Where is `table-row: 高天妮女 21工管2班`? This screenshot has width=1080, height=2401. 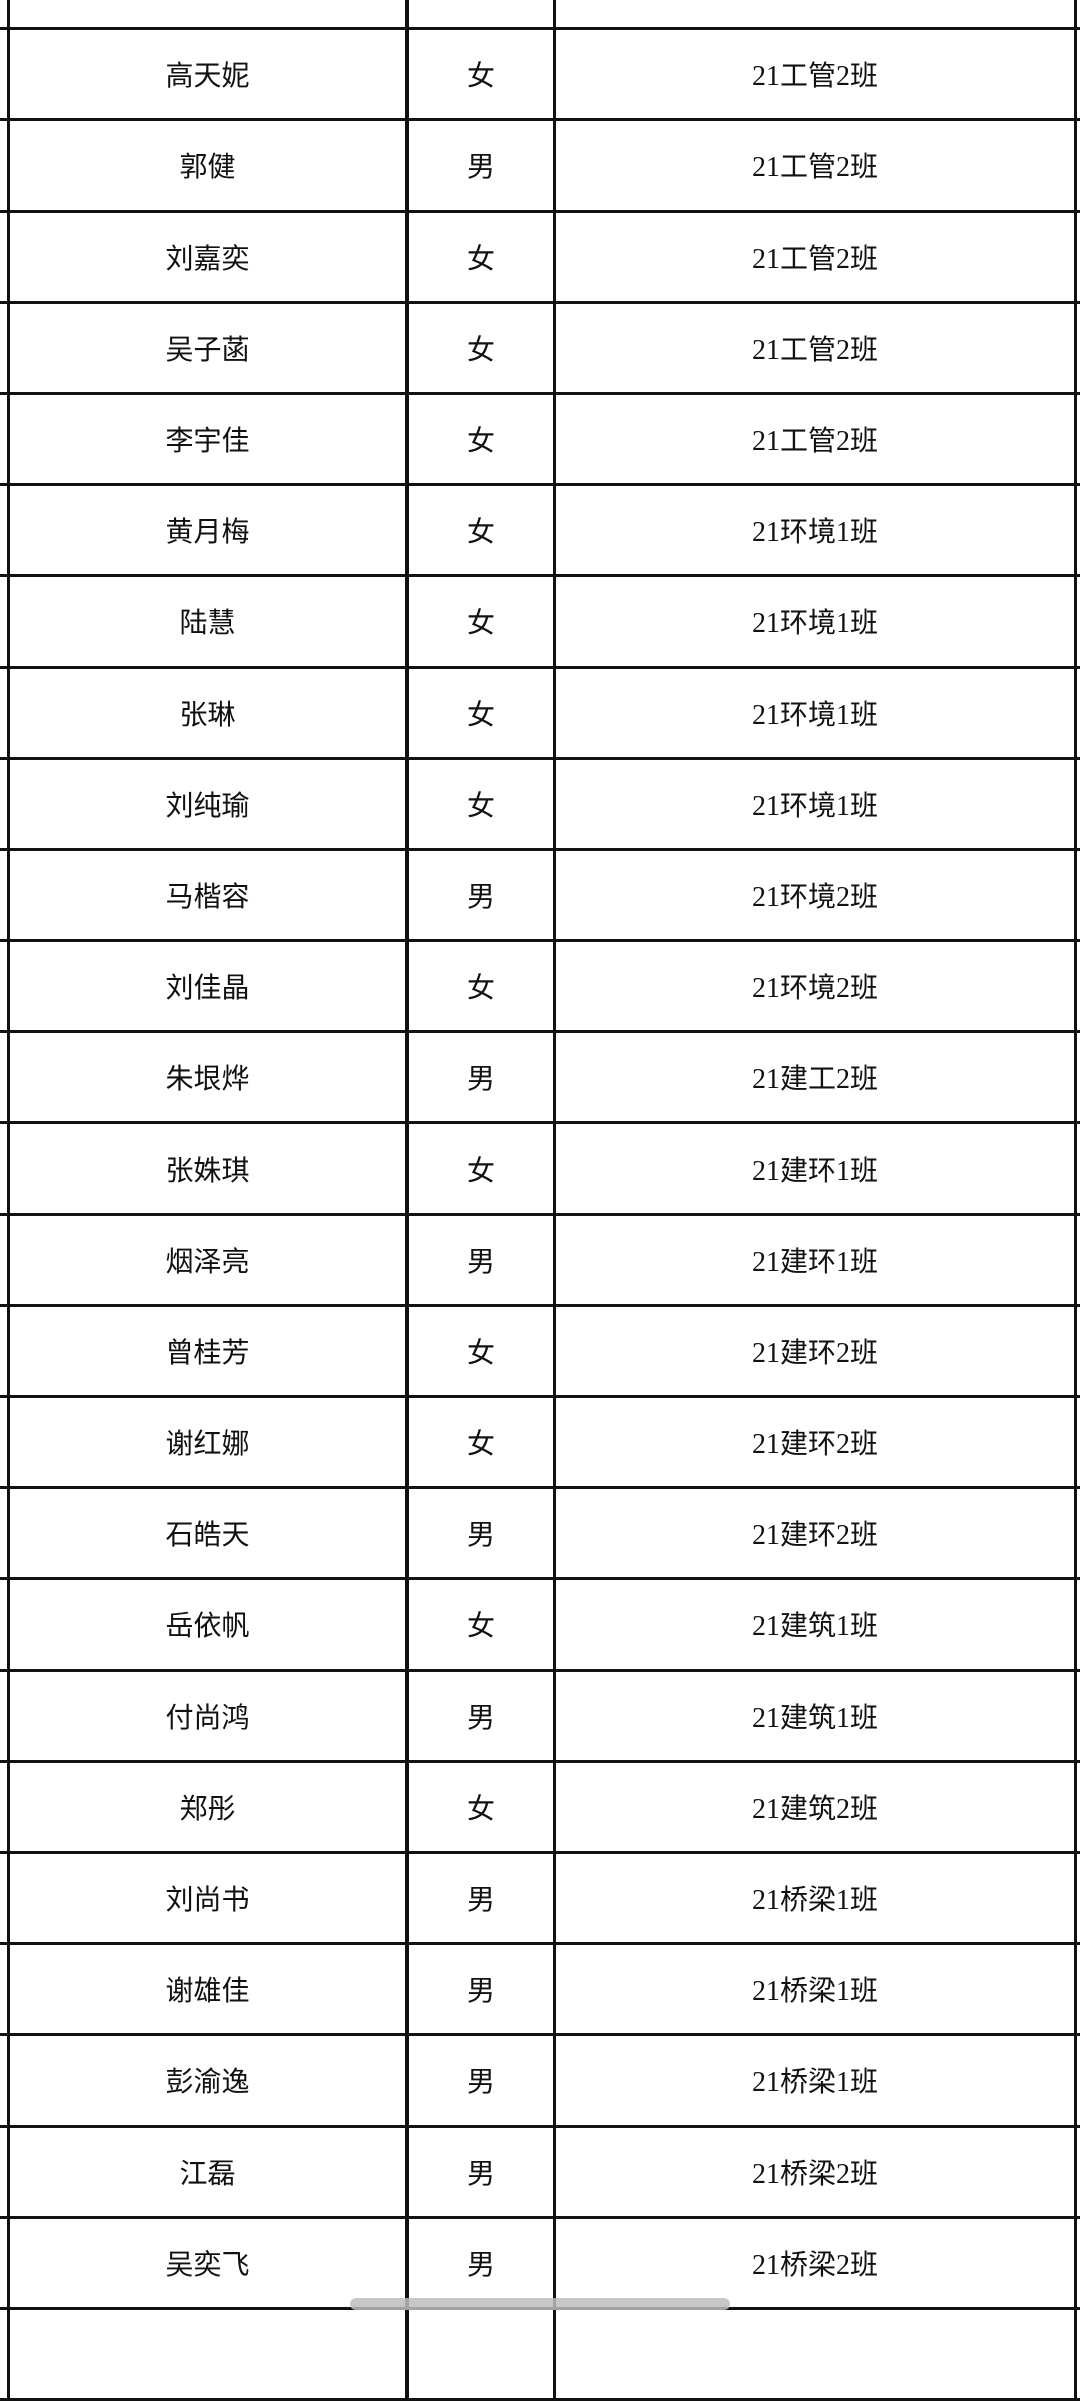
table-row: 高天妮女 21工管2班 is located at coordinates (540, 76).